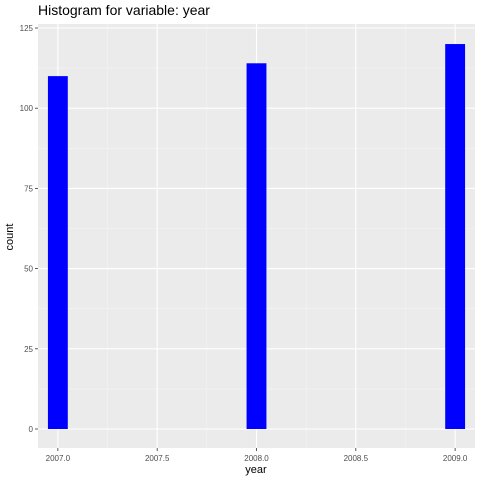  Describe the element at coordinates (58, 458) in the screenshot. I see `x-tick-label: 2007.0` at that location.